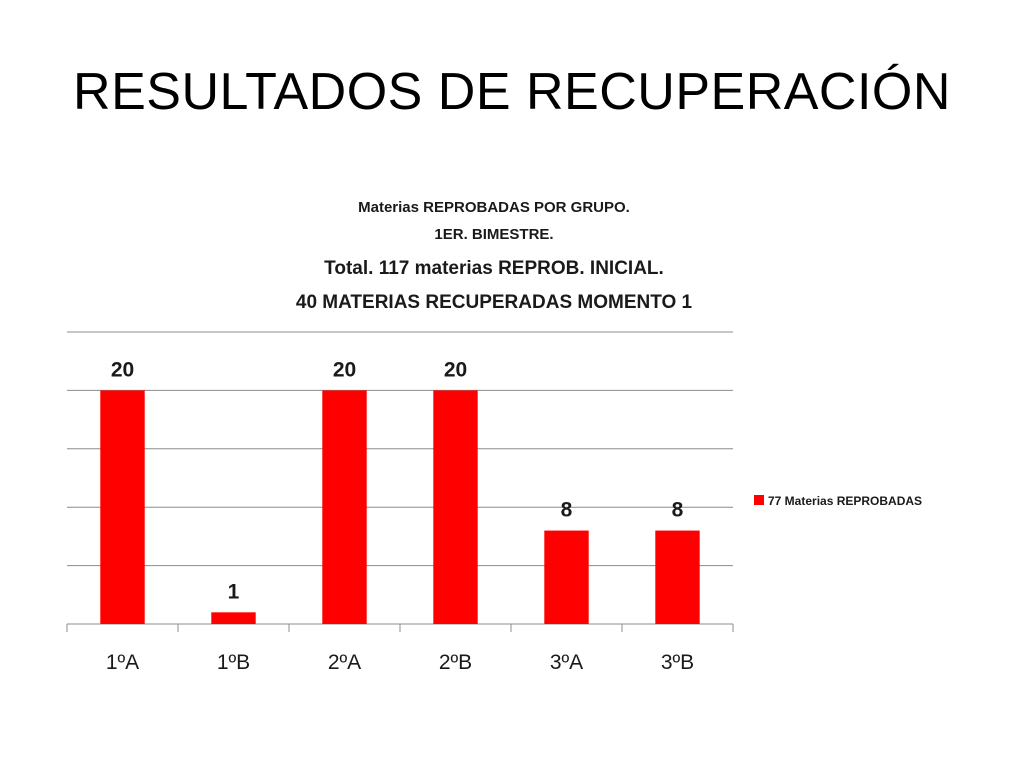 Image resolution: width=1024 pixels, height=768 pixels. Describe the element at coordinates (344, 662) in the screenshot. I see `chart-x-tick-label: 2ºA` at that location.